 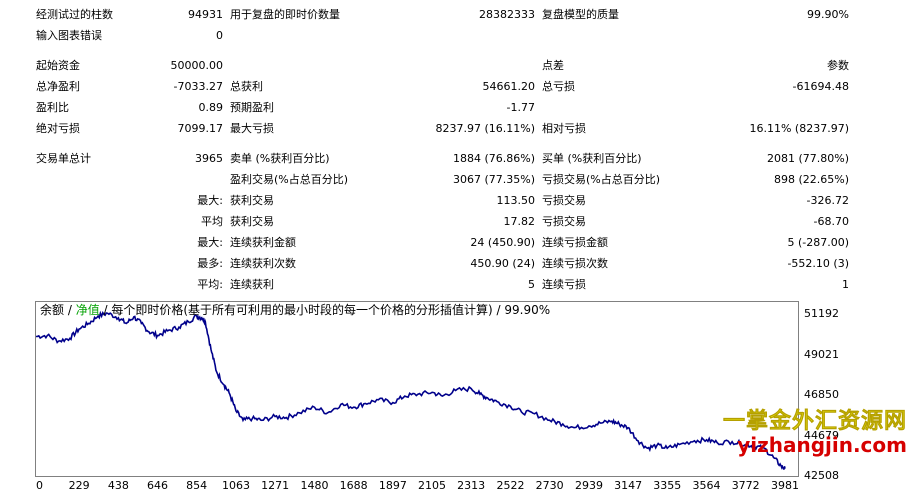 I want to click on maximal-consecutive-profit-value: 450.90 (24), so click(x=502, y=263).